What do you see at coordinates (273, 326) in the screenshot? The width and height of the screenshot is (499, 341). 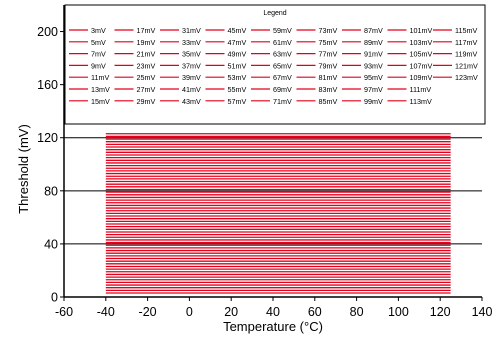 I see `x-axis-title: Temperature (°C)` at bounding box center [273, 326].